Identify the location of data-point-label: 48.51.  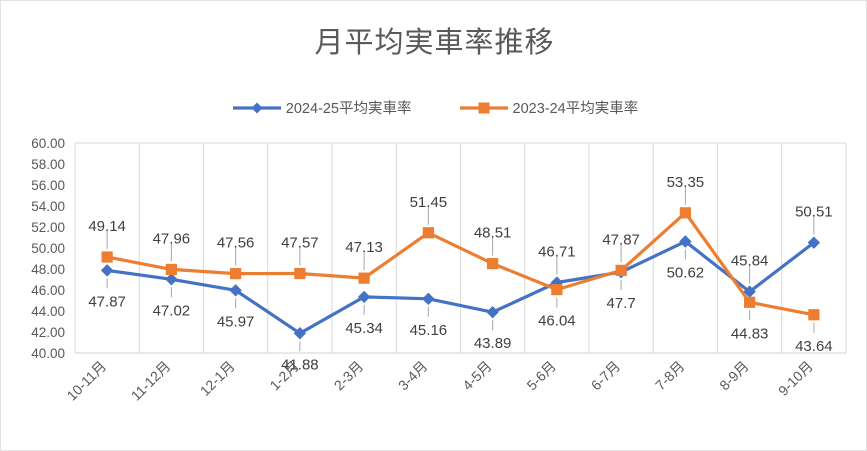
(493, 233).